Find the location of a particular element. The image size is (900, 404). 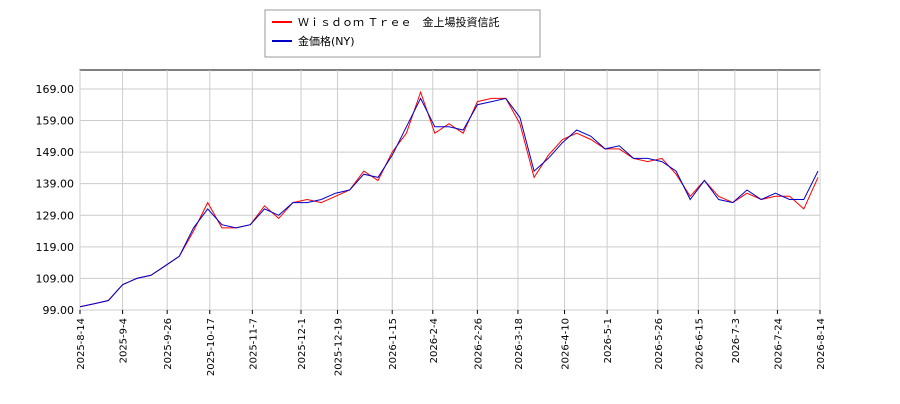

y-tick-label: 109.00 is located at coordinates (55, 278).